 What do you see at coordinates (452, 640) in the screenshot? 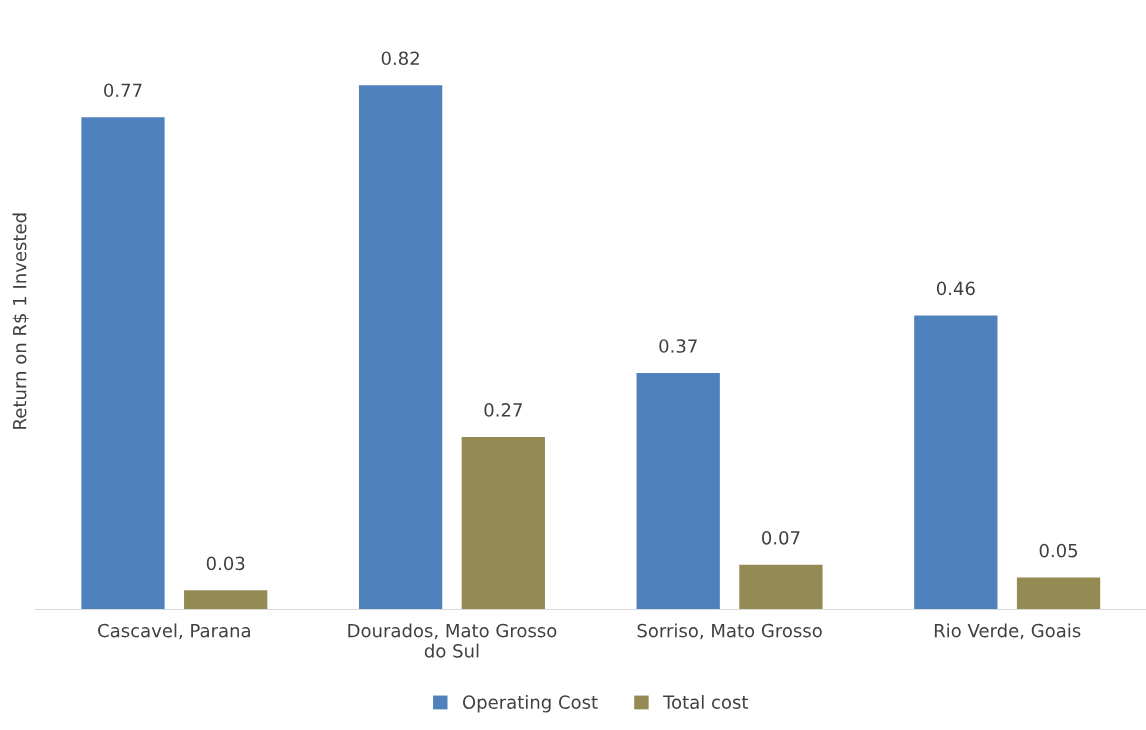
I see `x-tick-label: Dourados, Mato Grosso do Sul` at bounding box center [452, 640].